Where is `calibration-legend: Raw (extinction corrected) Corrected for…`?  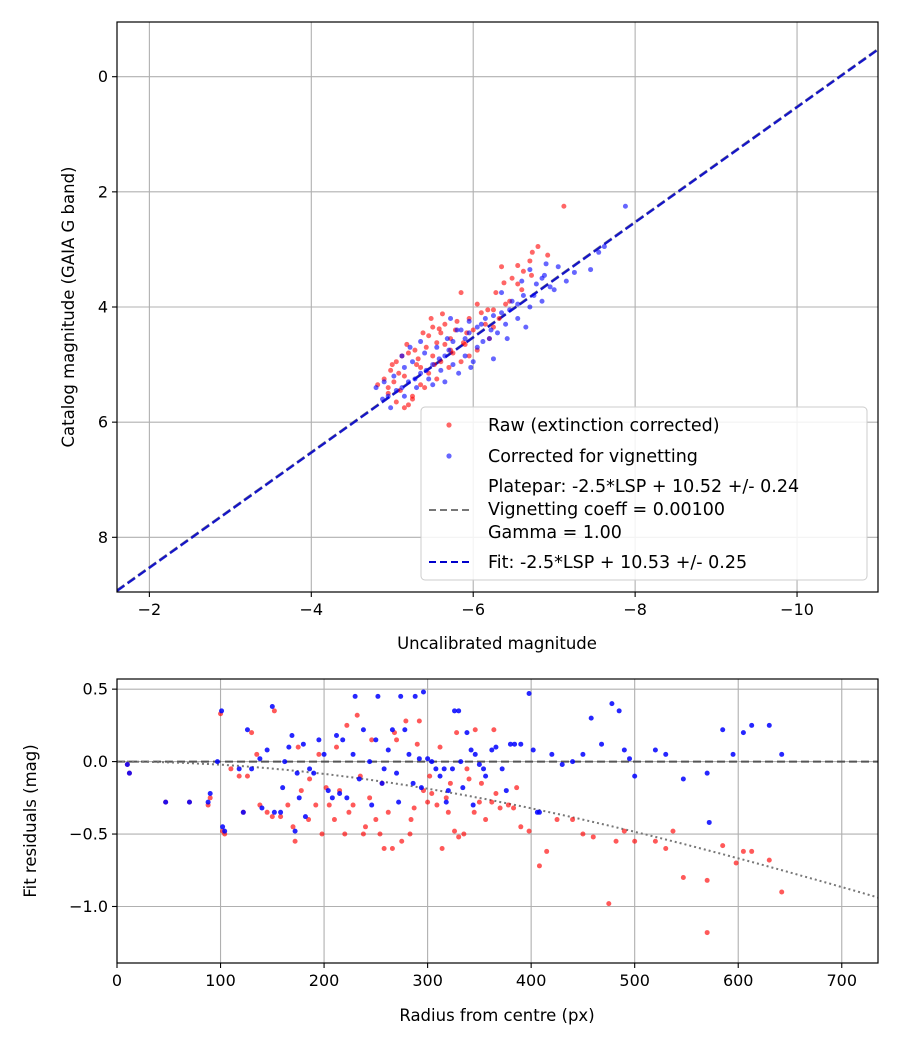
calibration-legend: Raw (extinction corrected) Corrected for… is located at coordinates (644, 493).